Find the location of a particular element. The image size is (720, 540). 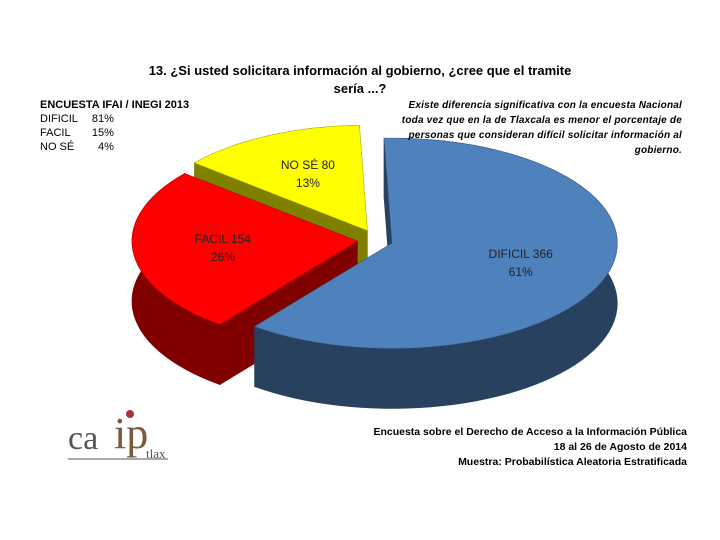

footer-line: 18 al 26 de Agosto de 2014 is located at coordinates (620, 447).